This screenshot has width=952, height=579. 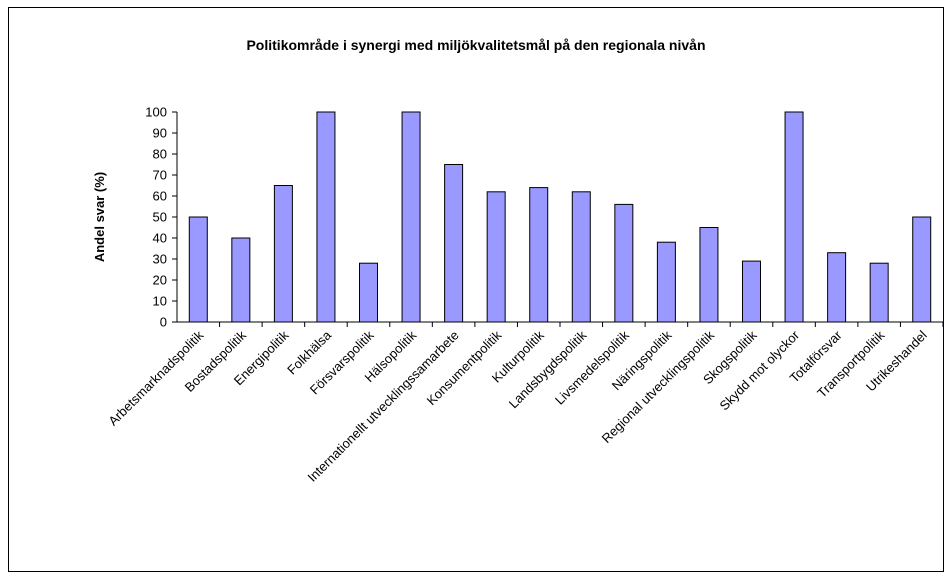 I want to click on y-tick-label: 50, so click(x=160, y=217).